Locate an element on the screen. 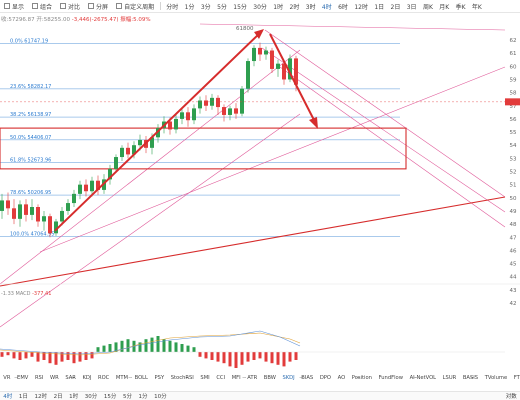  indicator-tab: VR is located at coordinates (7, 377).